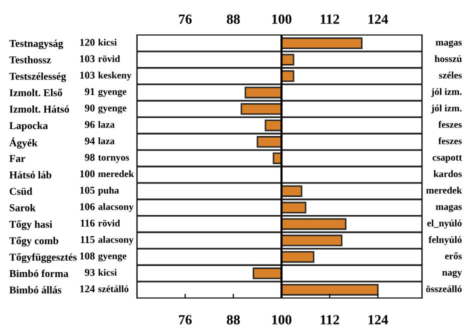  I want to click on text: kardos, so click(448, 174).